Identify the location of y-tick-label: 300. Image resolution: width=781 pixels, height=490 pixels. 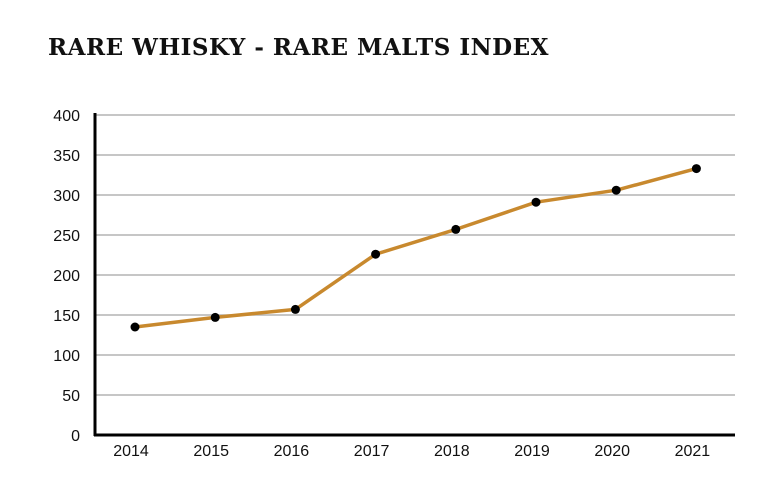
(66, 196).